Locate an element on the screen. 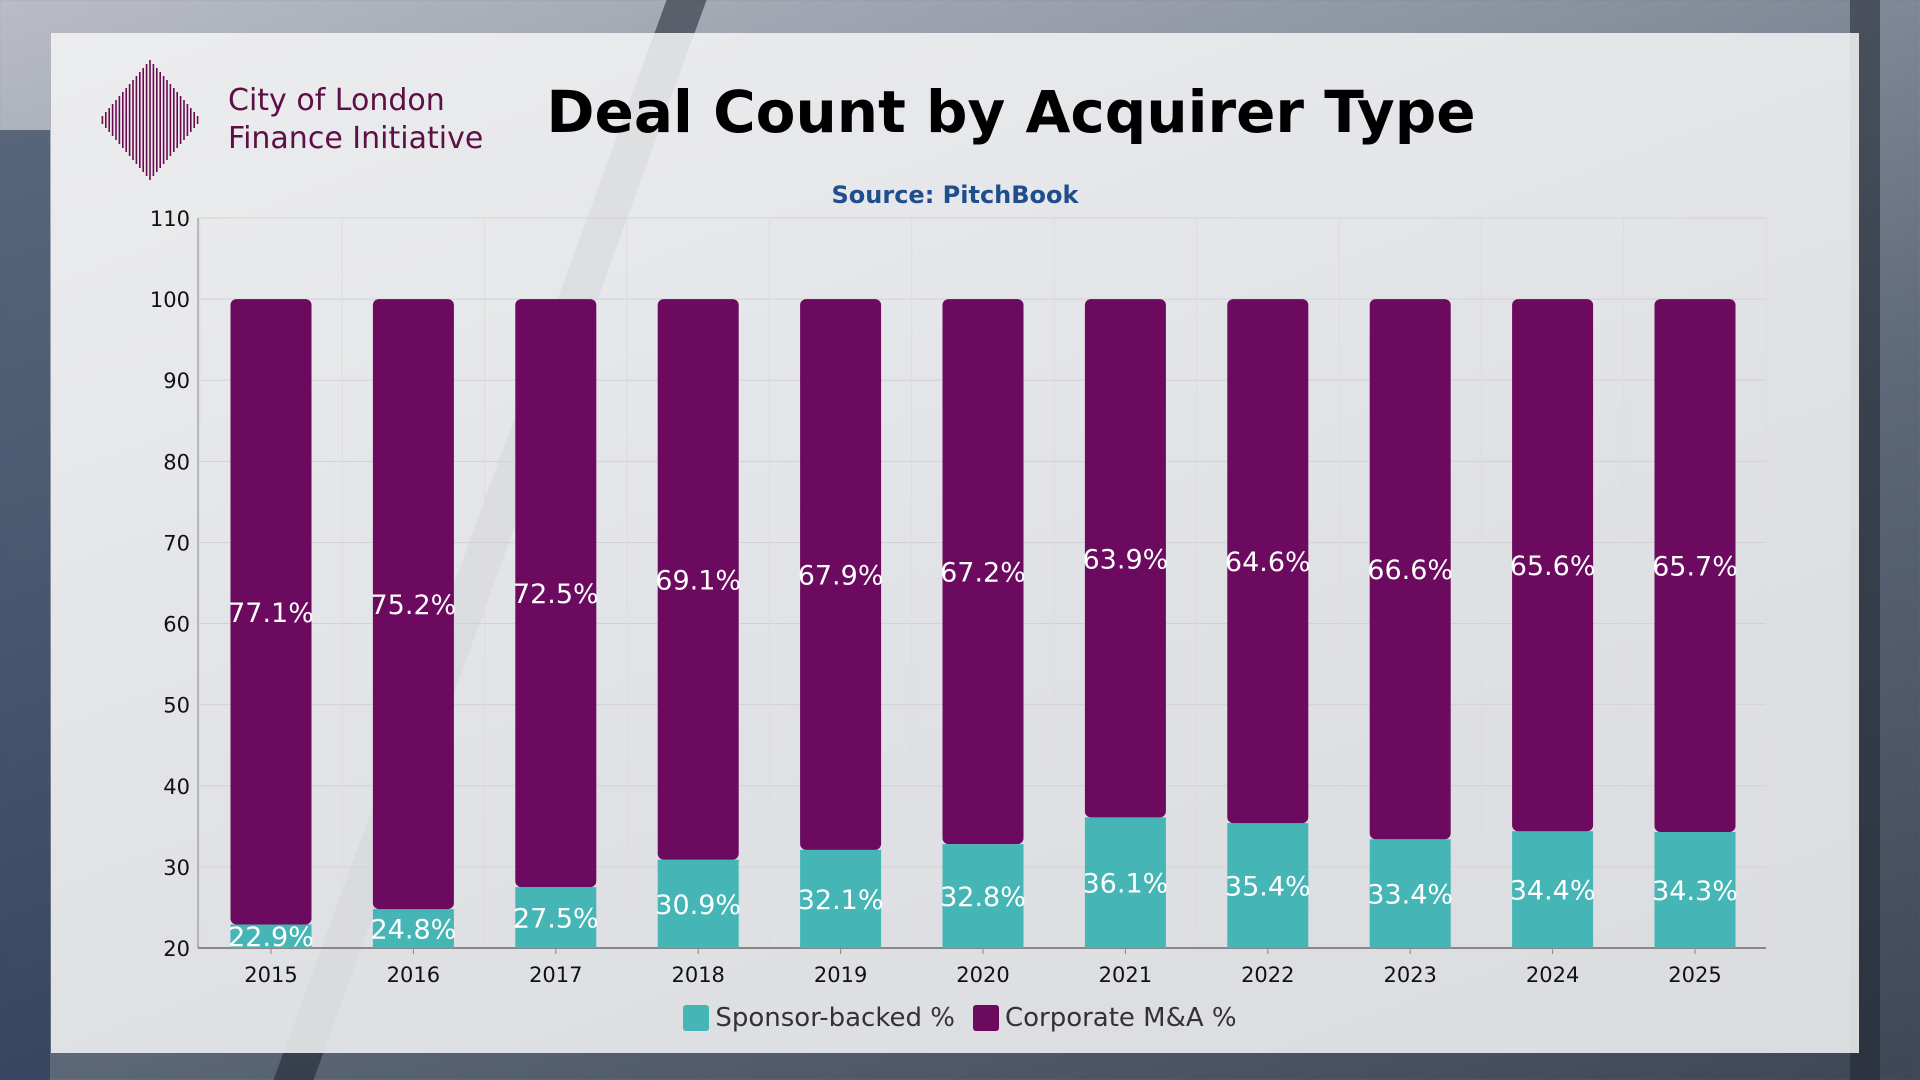 Image resolution: width=1920 pixels, height=1080 pixels. data-label: 36.1% is located at coordinates (1126, 884).